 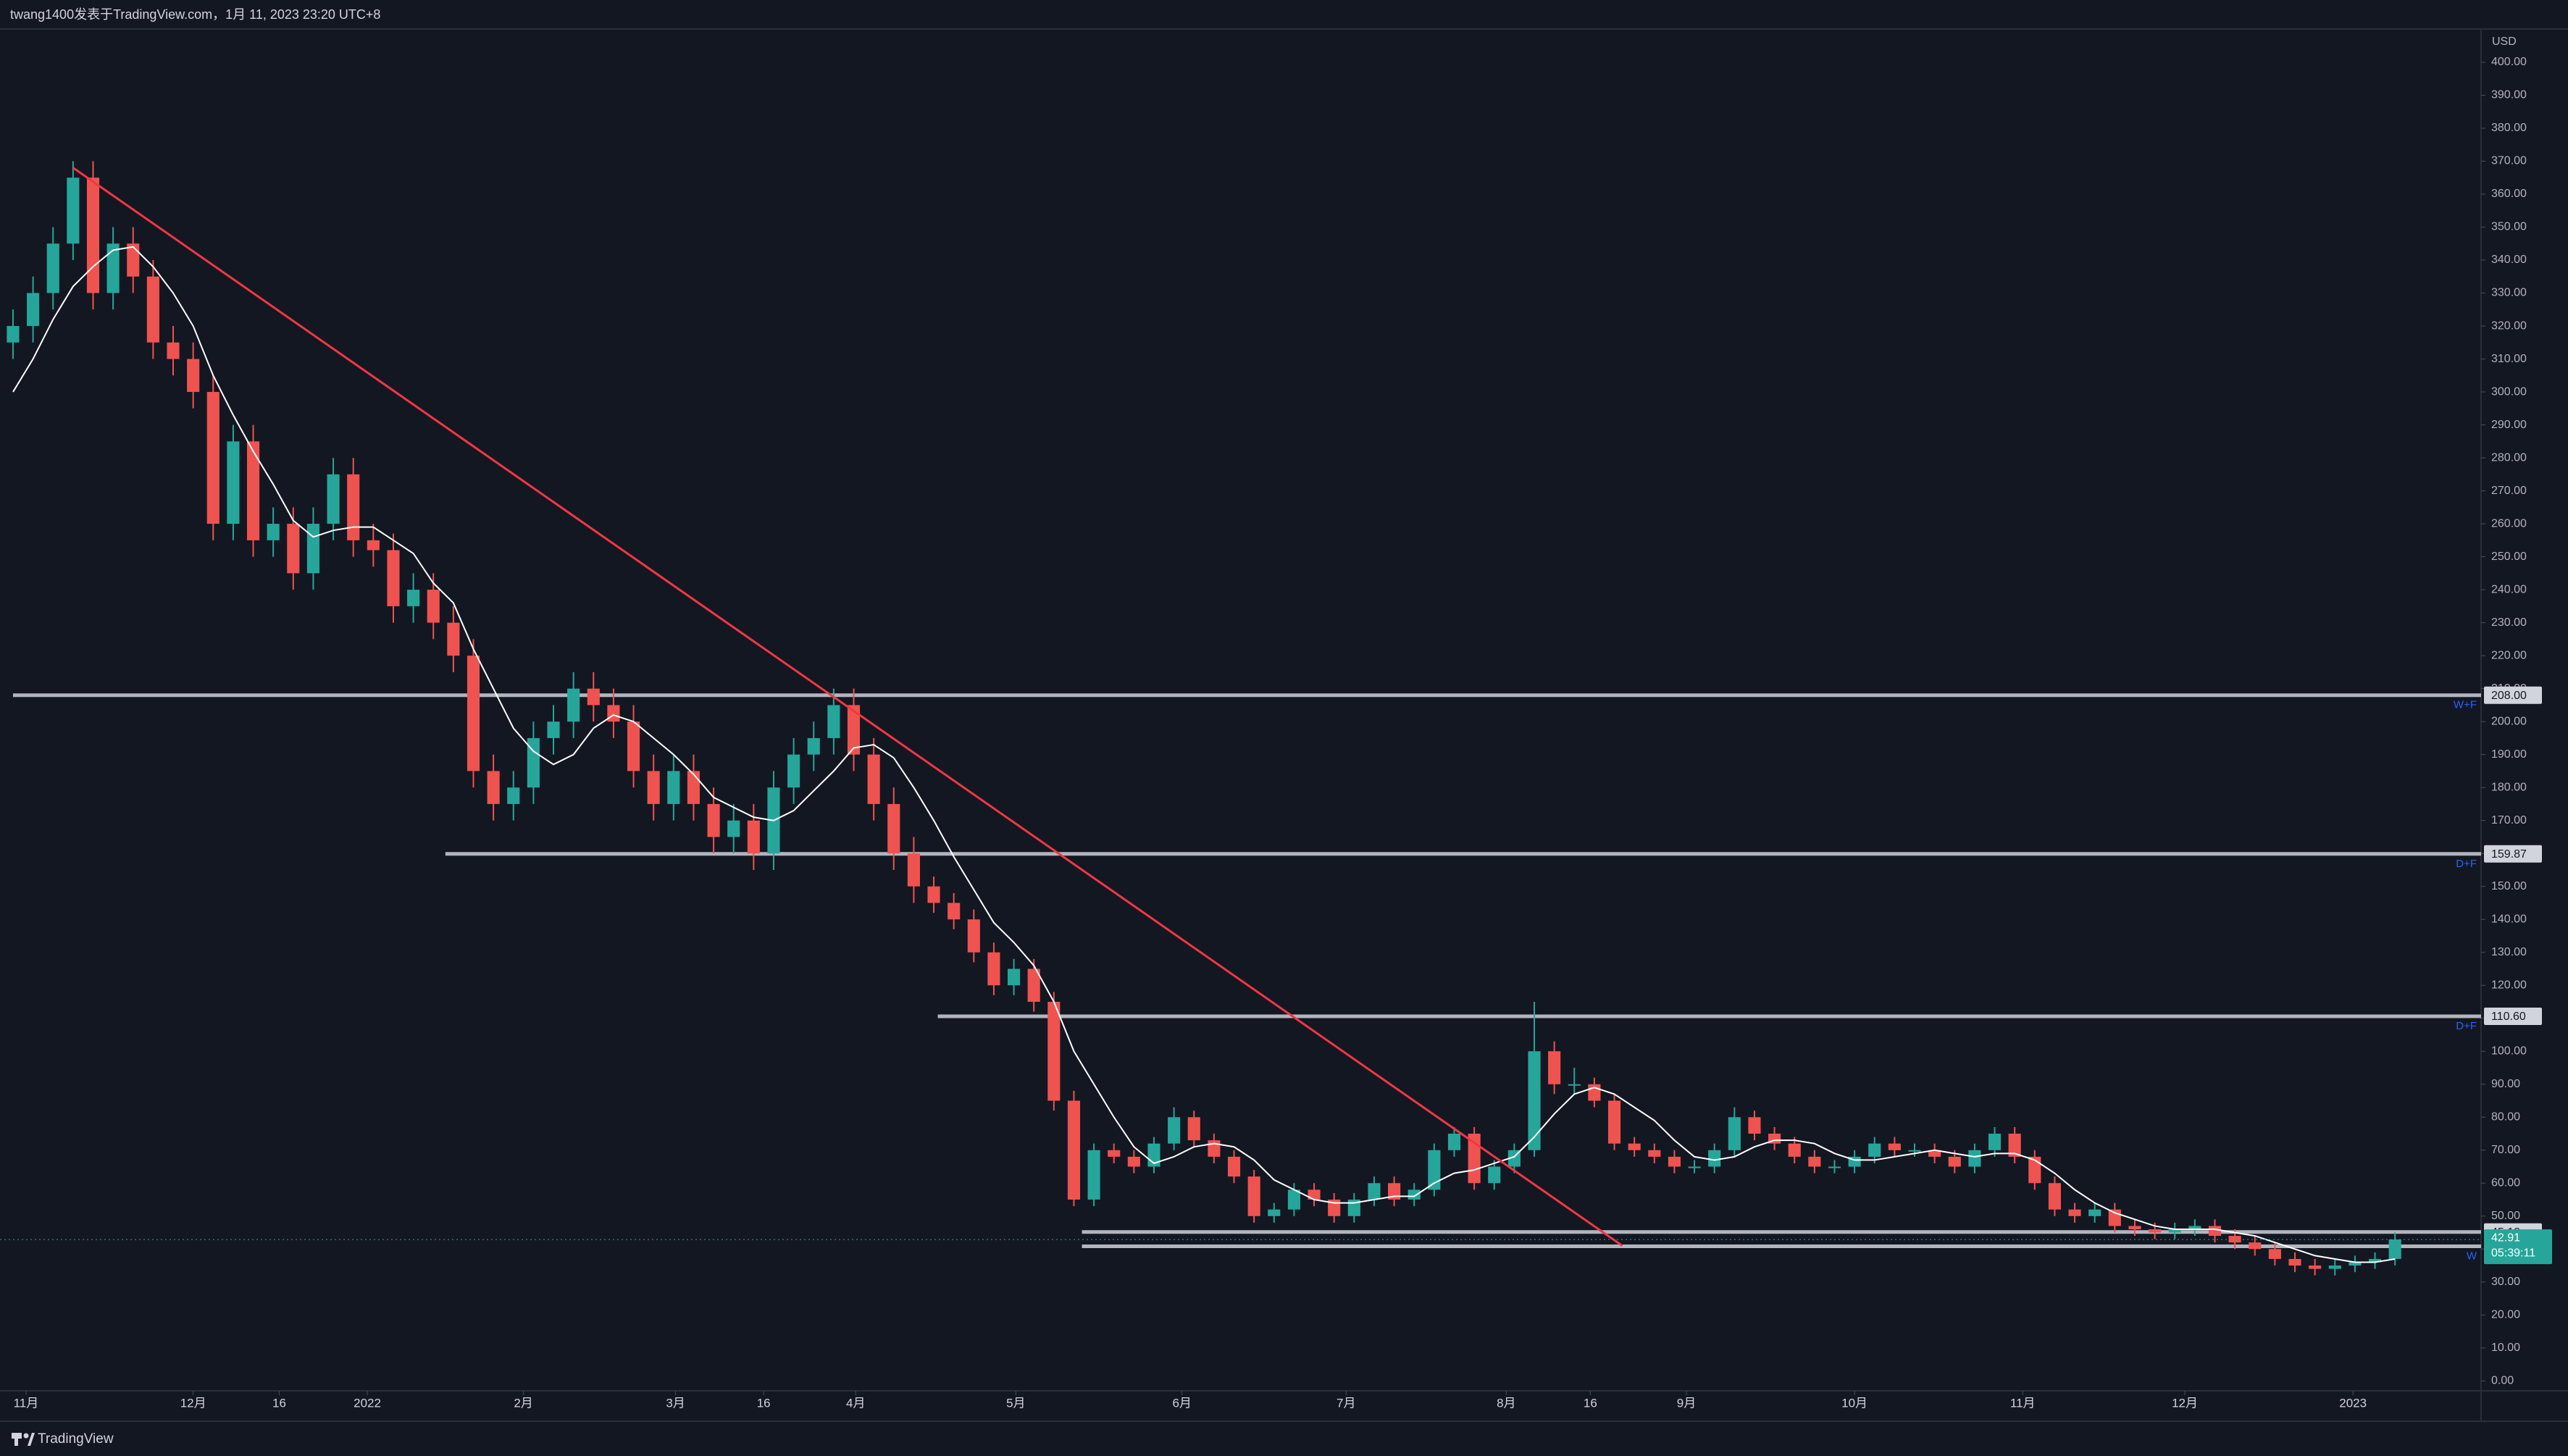 I want to click on y-tick-label: 230.00, so click(x=2509, y=622).